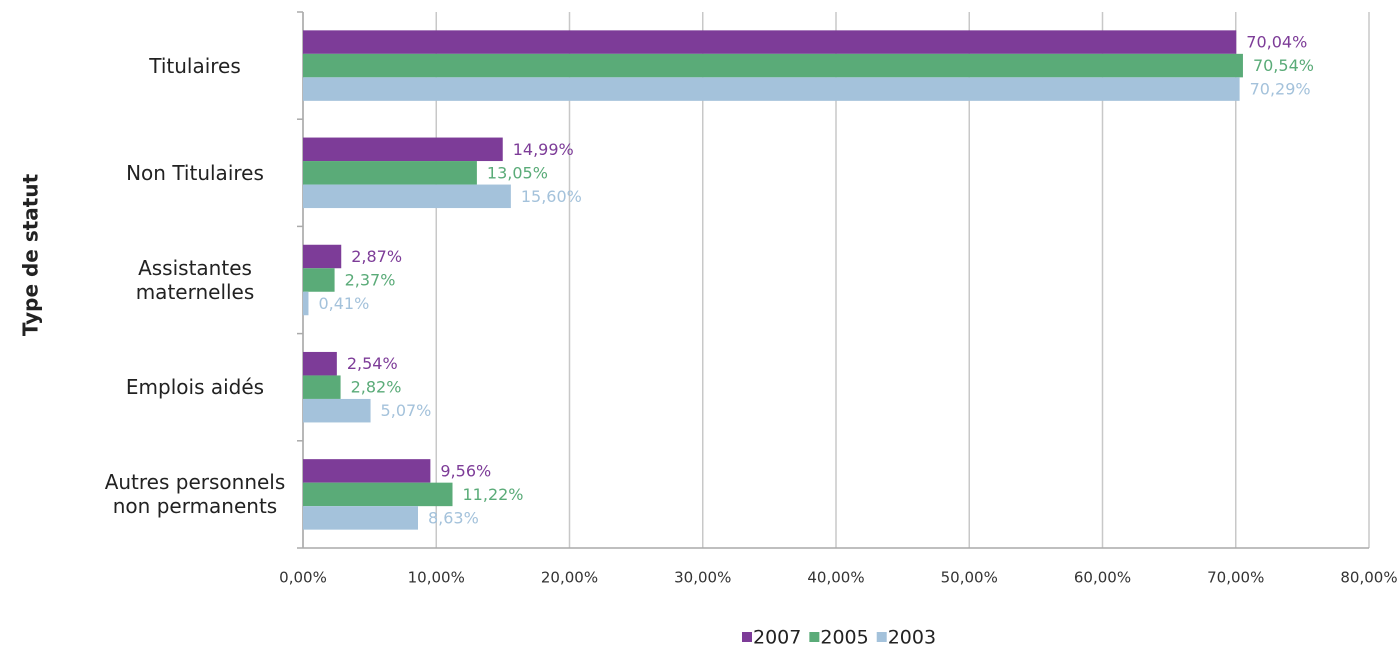 The height and width of the screenshot is (649, 1397). What do you see at coordinates (406, 410) in the screenshot?
I see `value-label: 5,07%` at bounding box center [406, 410].